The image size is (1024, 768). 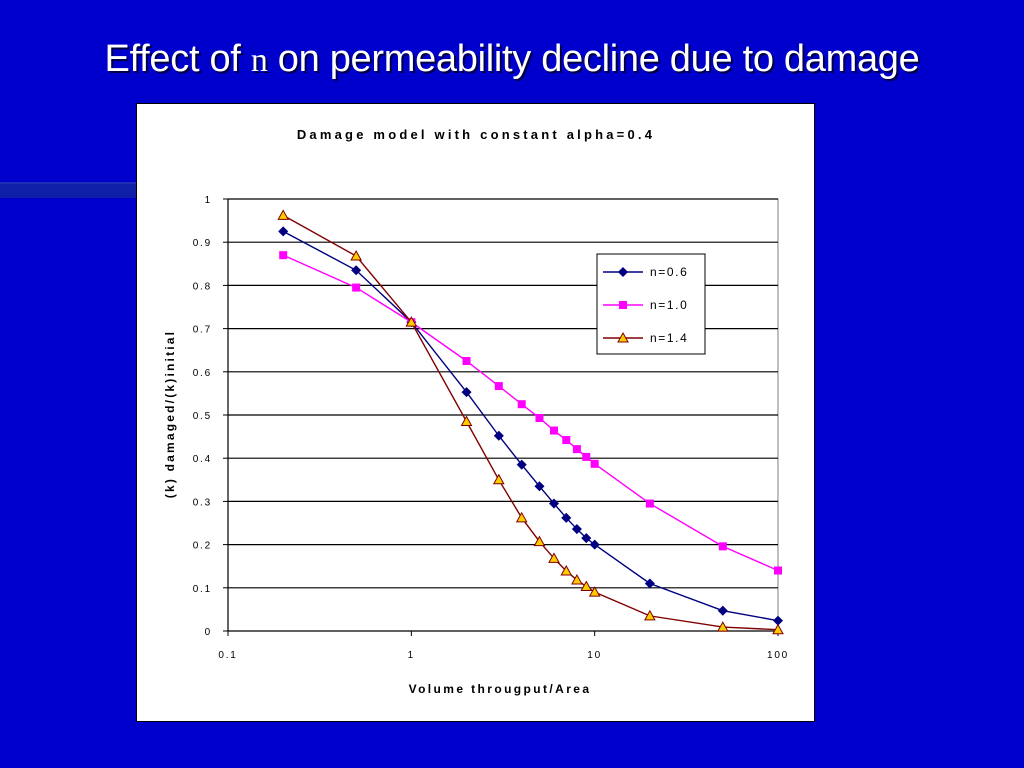 What do you see at coordinates (645, 305) in the screenshot?
I see `legend-entry: n=1.0` at bounding box center [645, 305].